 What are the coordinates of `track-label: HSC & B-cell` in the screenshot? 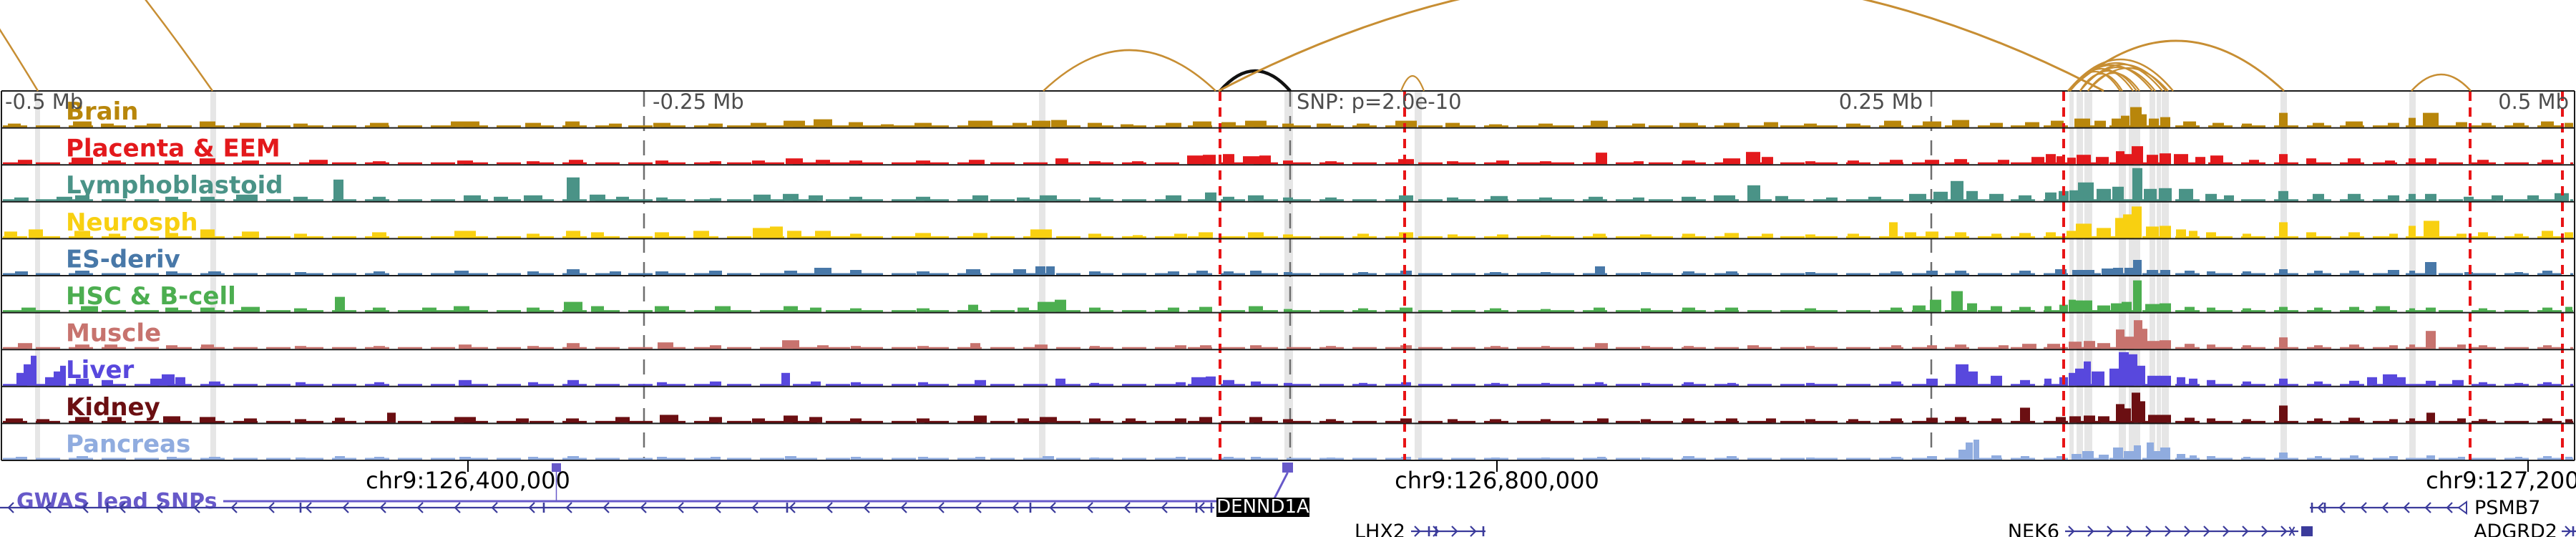 It's located at (151, 296).